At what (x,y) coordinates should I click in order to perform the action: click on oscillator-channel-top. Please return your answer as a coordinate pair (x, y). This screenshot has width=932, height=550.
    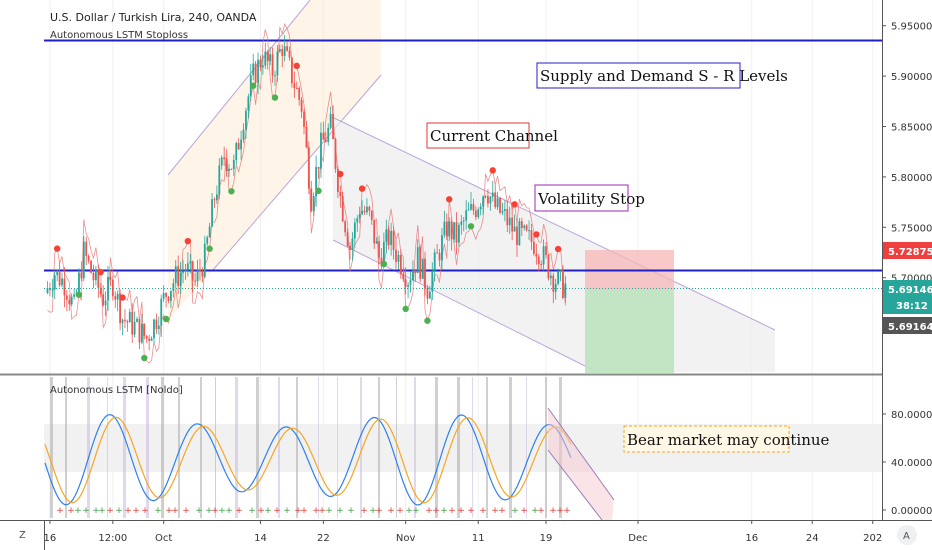
    Looking at the image, I should click on (581, 454).